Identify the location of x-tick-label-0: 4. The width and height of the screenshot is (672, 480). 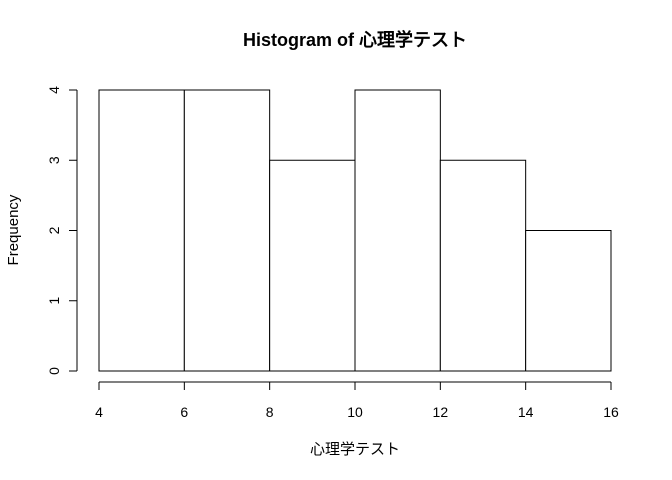
(99, 412).